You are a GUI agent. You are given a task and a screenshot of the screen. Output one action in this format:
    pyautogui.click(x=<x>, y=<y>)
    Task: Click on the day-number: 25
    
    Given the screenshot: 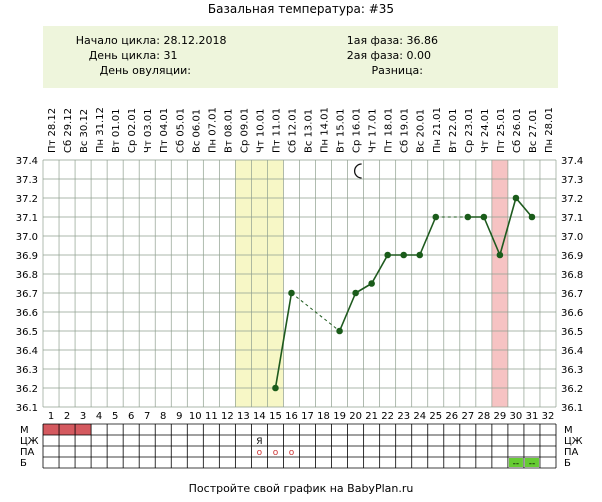 What is the action you would take?
    pyautogui.click(x=435, y=416)
    